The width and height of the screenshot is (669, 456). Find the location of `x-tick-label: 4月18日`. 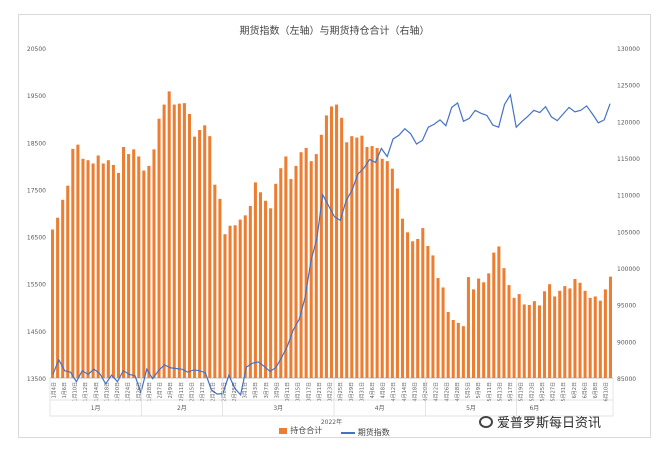

x-tick-label: 4月18日 is located at coordinates (415, 392).